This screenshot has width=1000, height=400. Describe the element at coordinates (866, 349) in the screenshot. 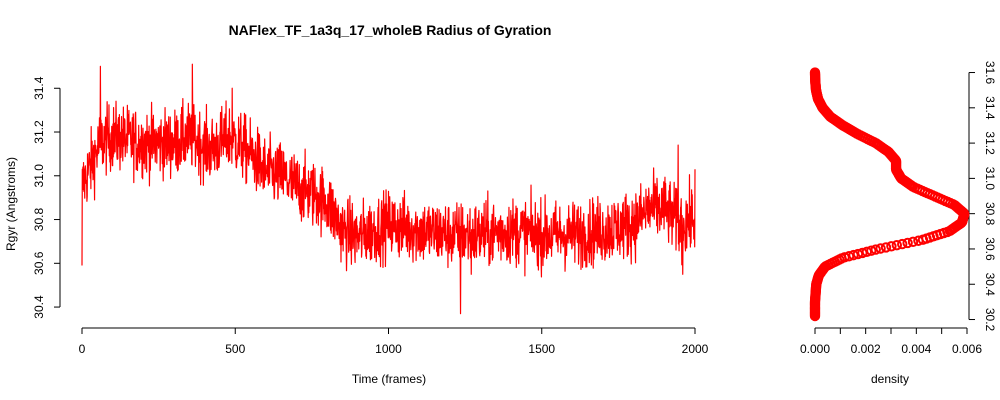

I see `density-x-tick-label: 0.002` at that location.